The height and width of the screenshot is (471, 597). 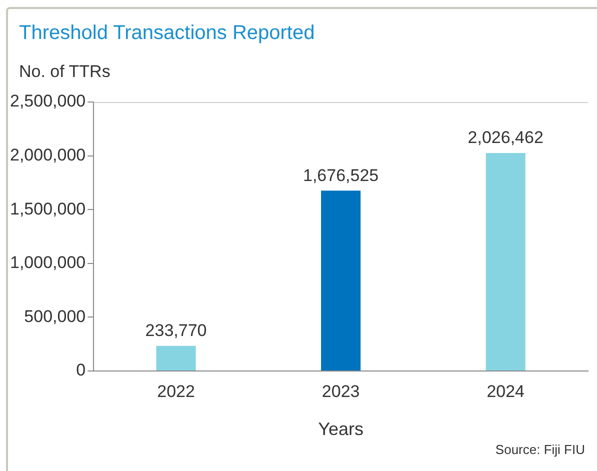 I want to click on data-label: 233,770, so click(x=176, y=330).